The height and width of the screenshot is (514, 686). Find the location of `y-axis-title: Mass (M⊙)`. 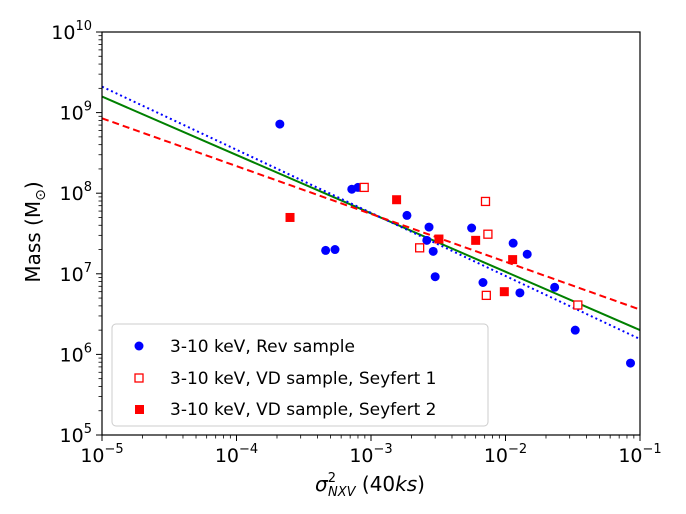

y-axis-title: Mass (M⊙) is located at coordinates (35, 231).